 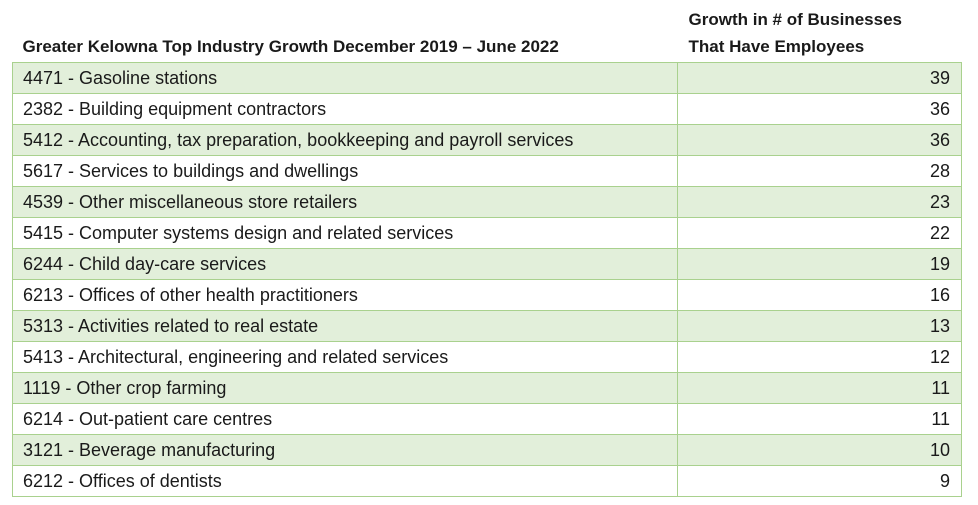 What do you see at coordinates (819, 202) in the screenshot?
I see `growth-cell: 23` at bounding box center [819, 202].